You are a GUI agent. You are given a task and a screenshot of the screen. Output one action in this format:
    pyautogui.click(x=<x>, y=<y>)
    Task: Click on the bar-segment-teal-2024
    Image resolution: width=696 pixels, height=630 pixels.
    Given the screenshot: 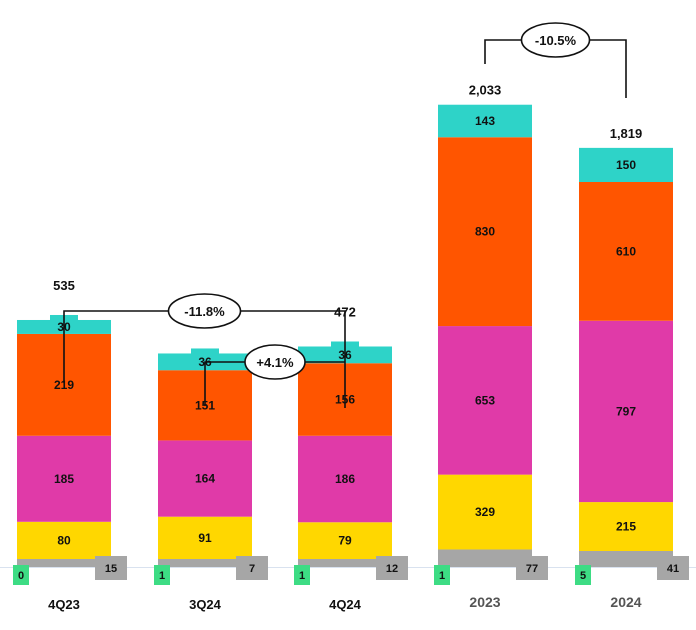 What is the action you would take?
    pyautogui.click(x=626, y=164)
    